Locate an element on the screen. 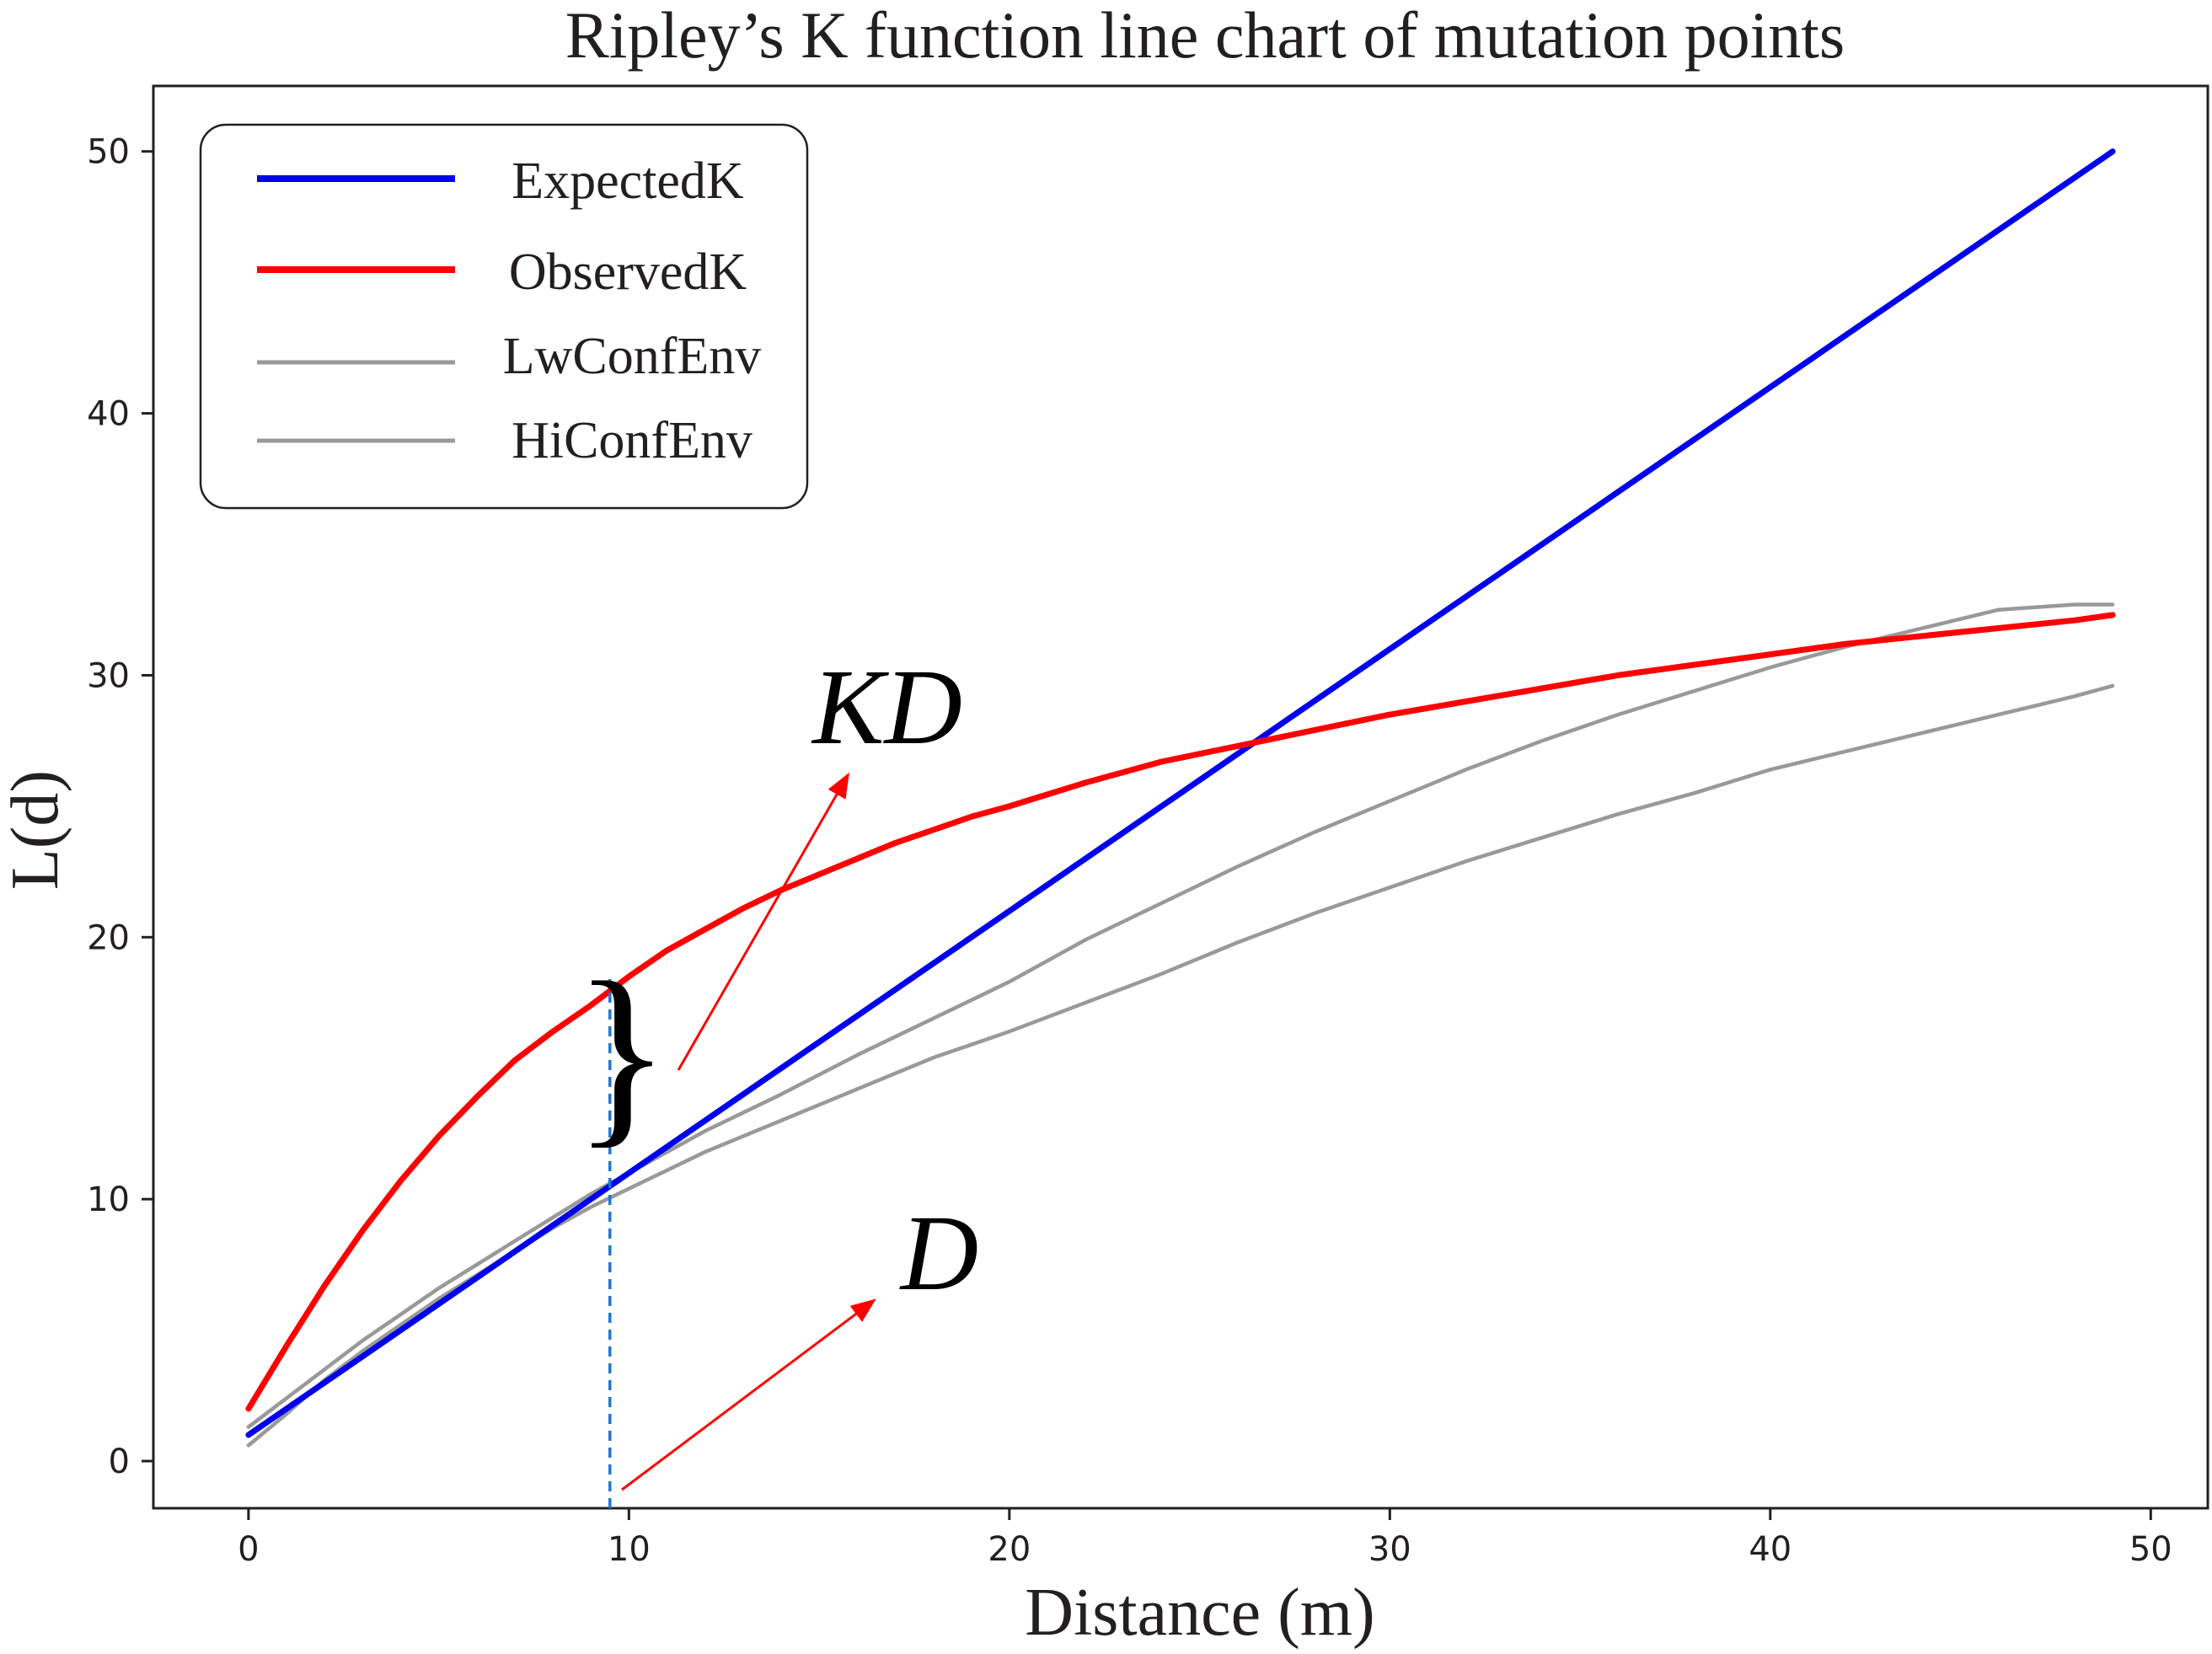 This screenshot has width=2212, height=1654. d-pointer-arrow is located at coordinates (749, 1394).